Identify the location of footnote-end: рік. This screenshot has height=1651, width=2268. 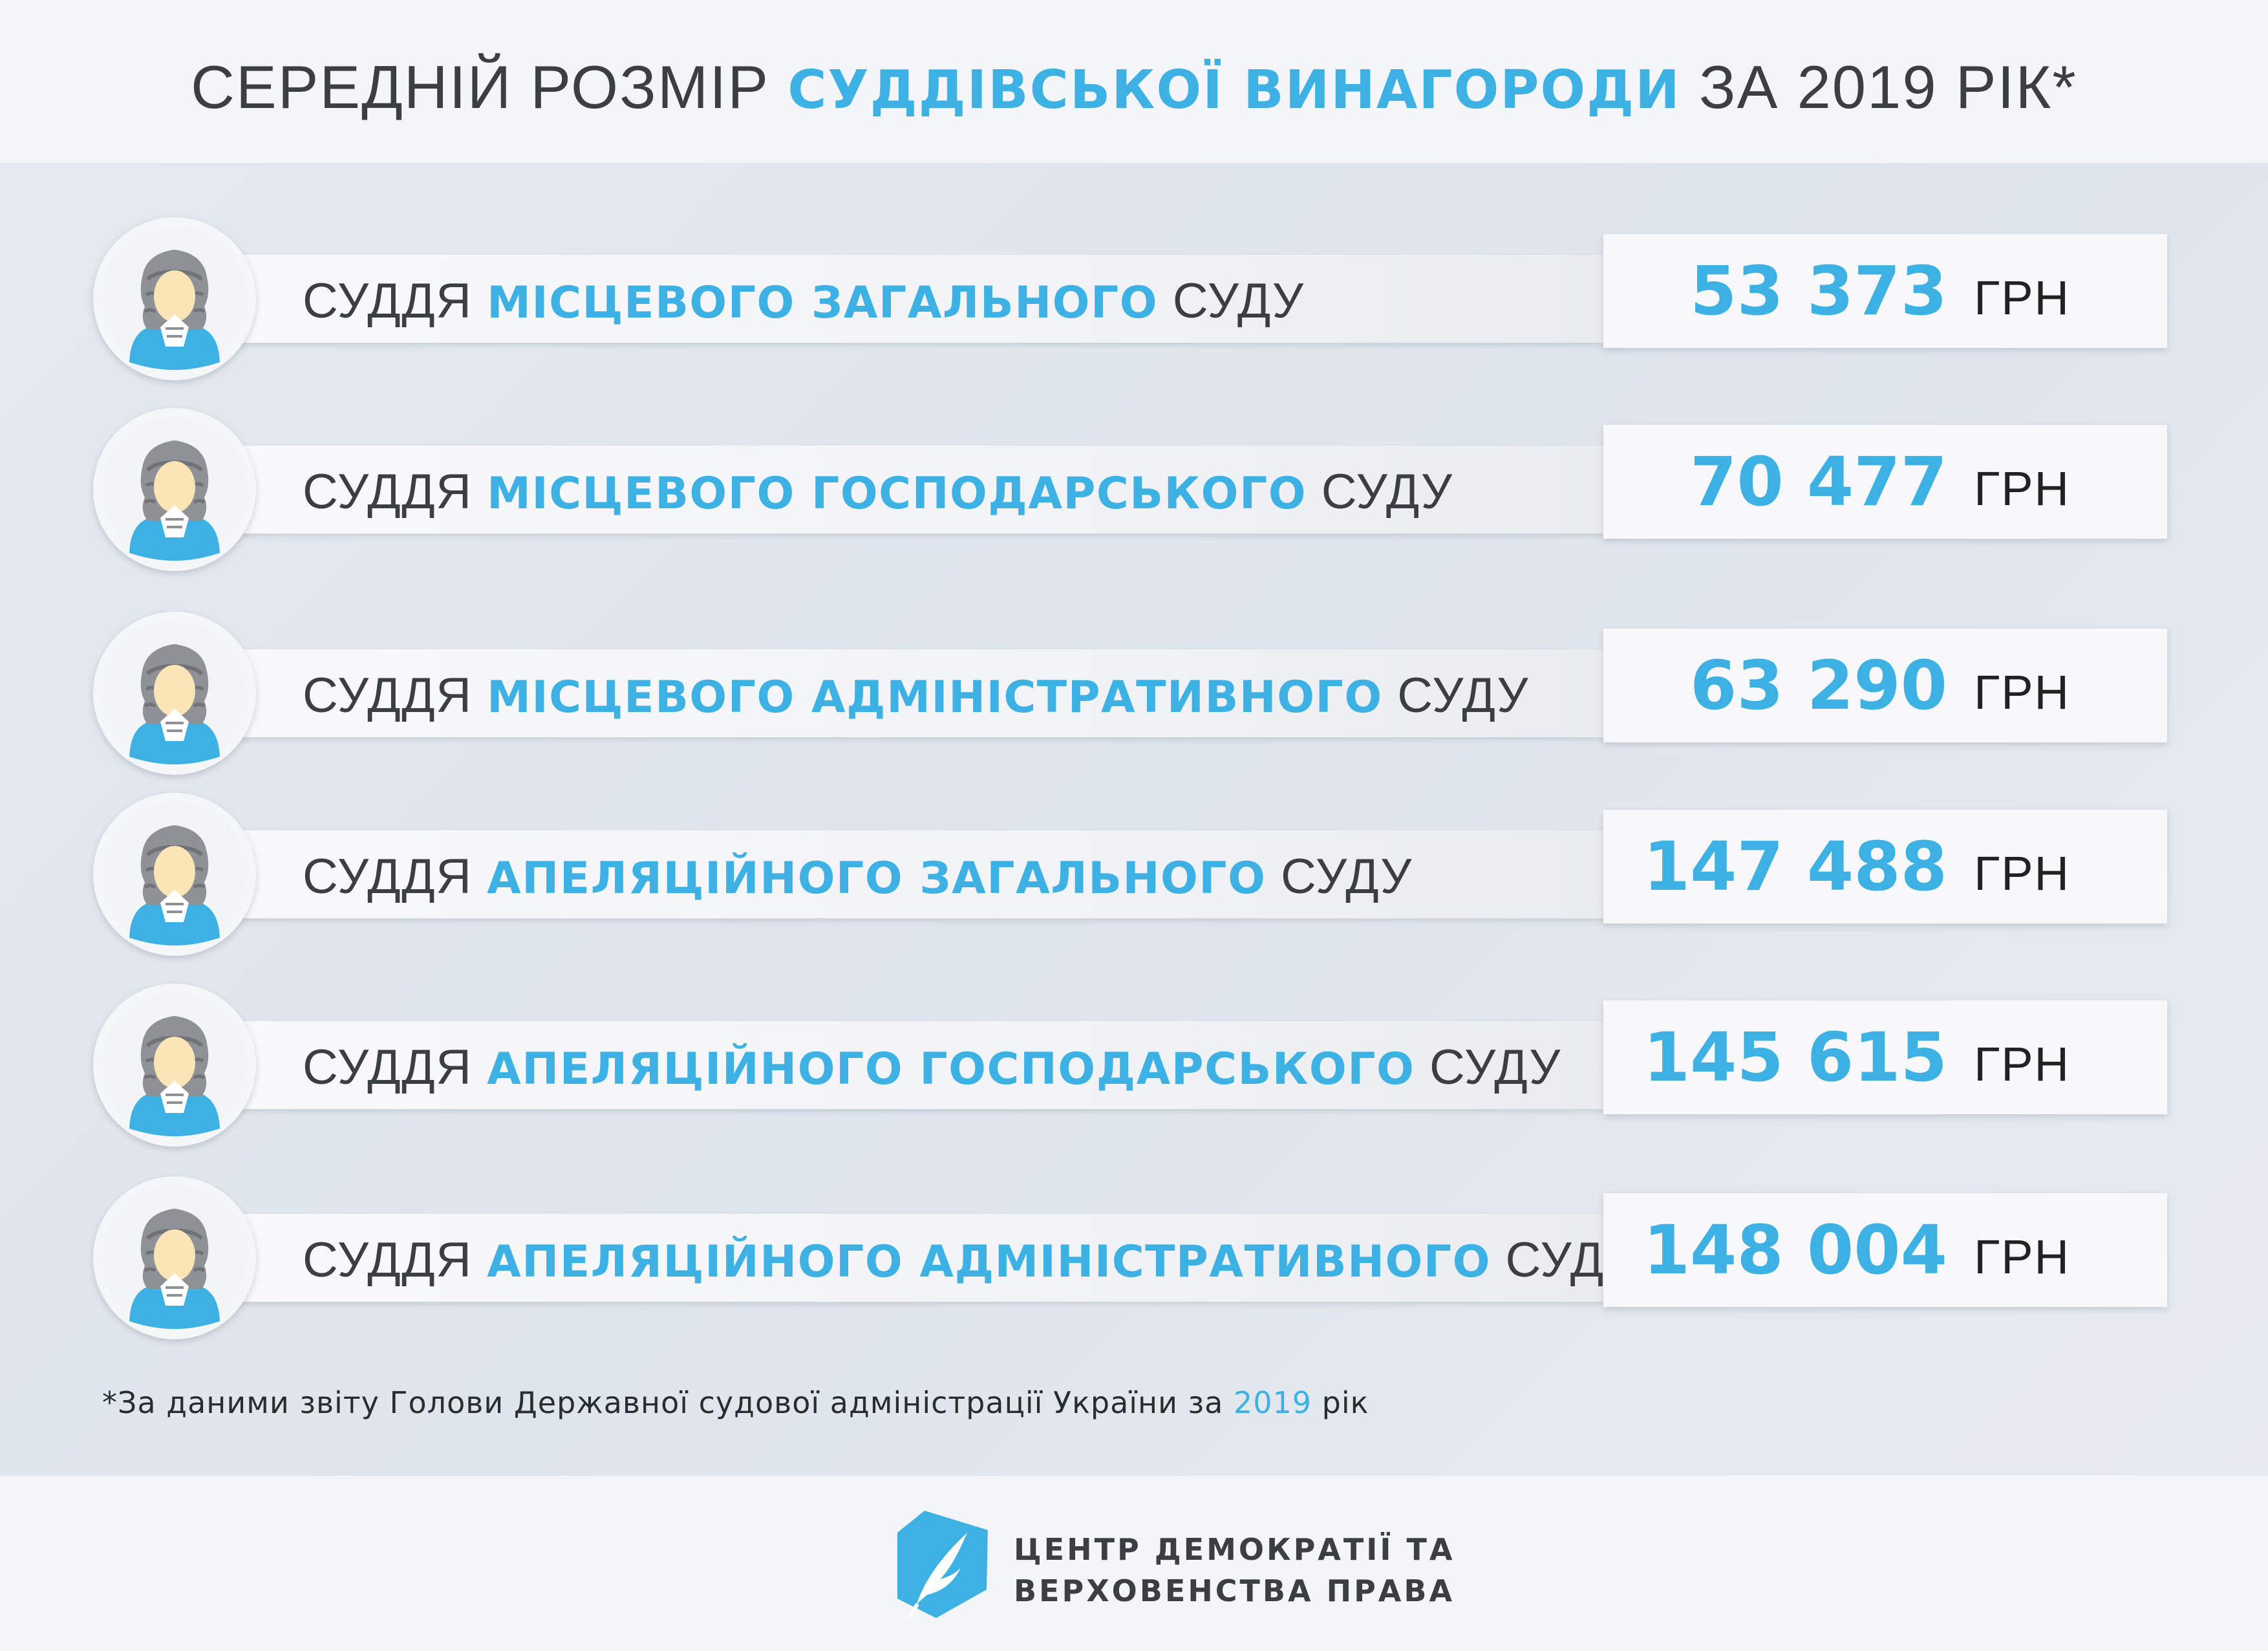
(1340, 1402).